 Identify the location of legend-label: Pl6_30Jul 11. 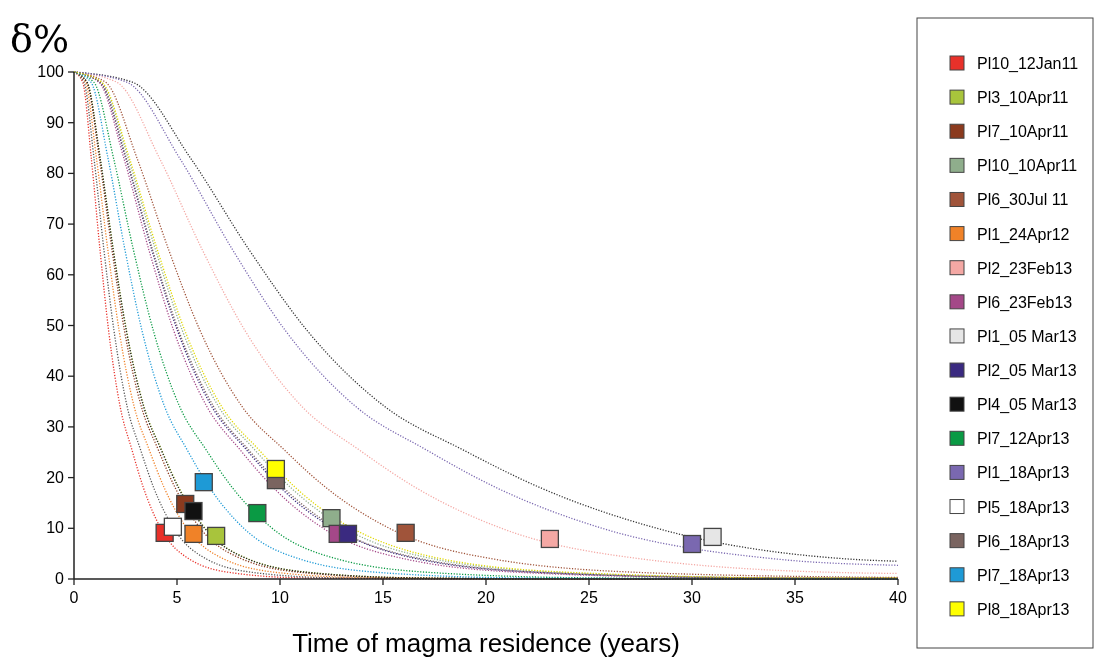
(1023, 200).